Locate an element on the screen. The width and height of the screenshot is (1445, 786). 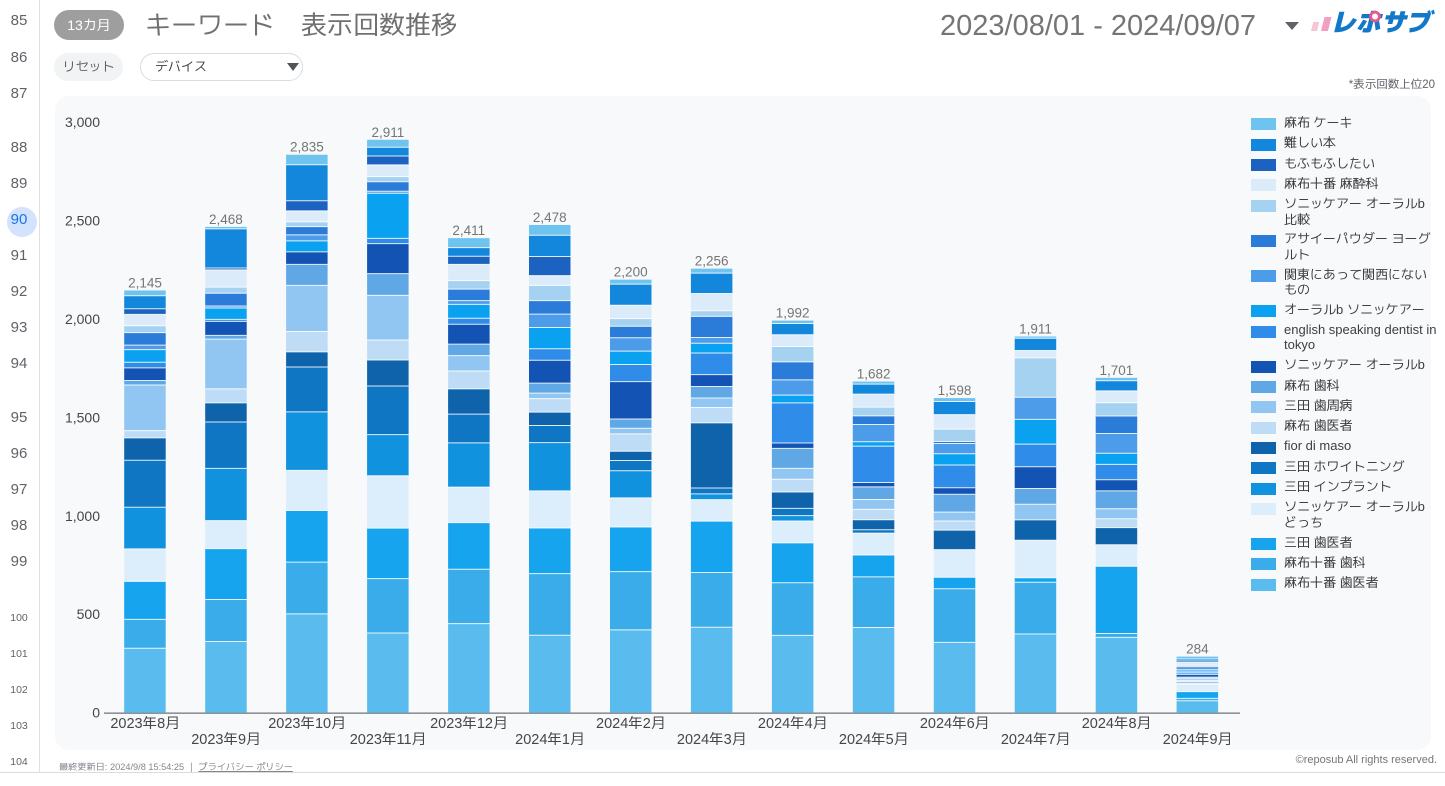
svg-text: 2,835 is located at coordinates (307, 147).